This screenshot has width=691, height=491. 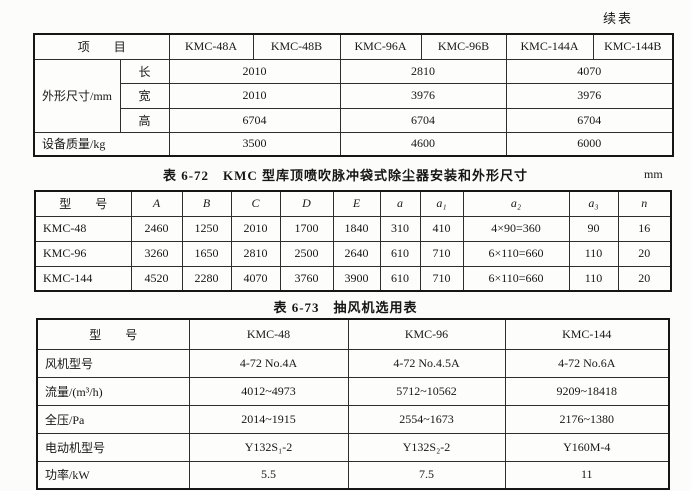 What do you see at coordinates (113, 419) in the screenshot?
I see `row-label-pressure: 全压/Pa` at bounding box center [113, 419].